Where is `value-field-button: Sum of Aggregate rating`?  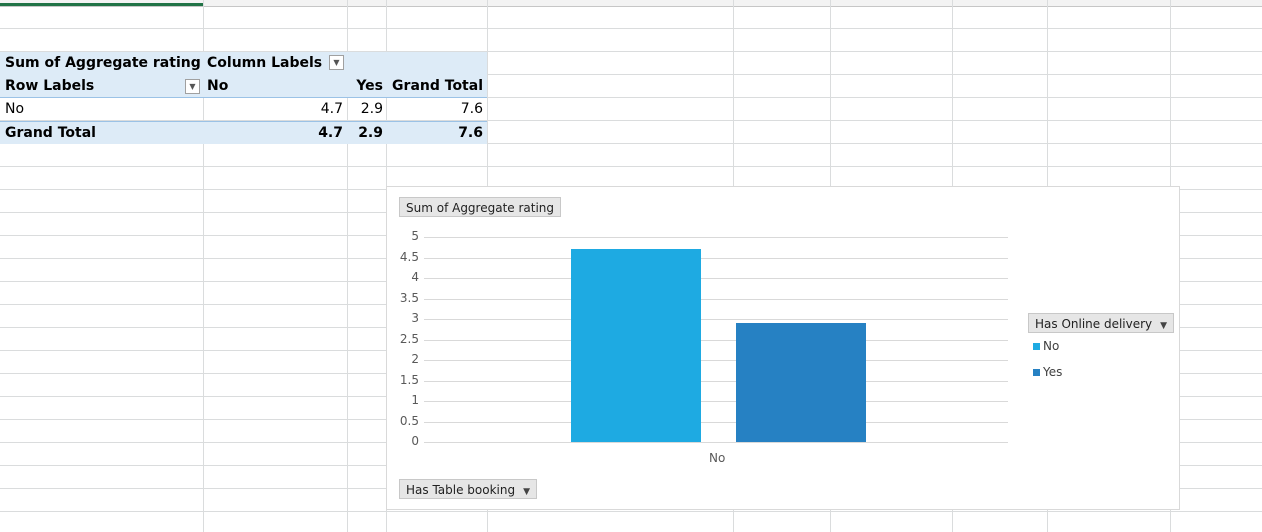 value-field-button: Sum of Aggregate rating is located at coordinates (480, 207).